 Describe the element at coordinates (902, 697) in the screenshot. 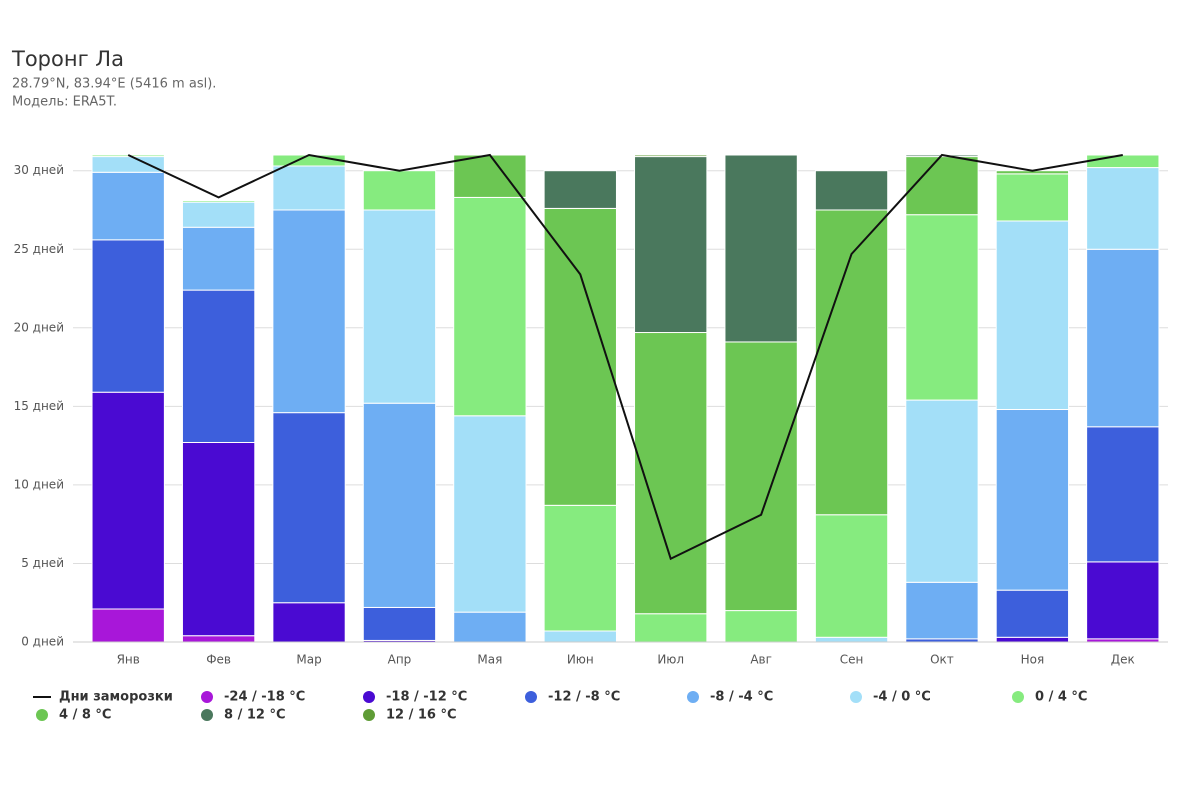

I see `legend-label: -4 / 0 °C` at that location.